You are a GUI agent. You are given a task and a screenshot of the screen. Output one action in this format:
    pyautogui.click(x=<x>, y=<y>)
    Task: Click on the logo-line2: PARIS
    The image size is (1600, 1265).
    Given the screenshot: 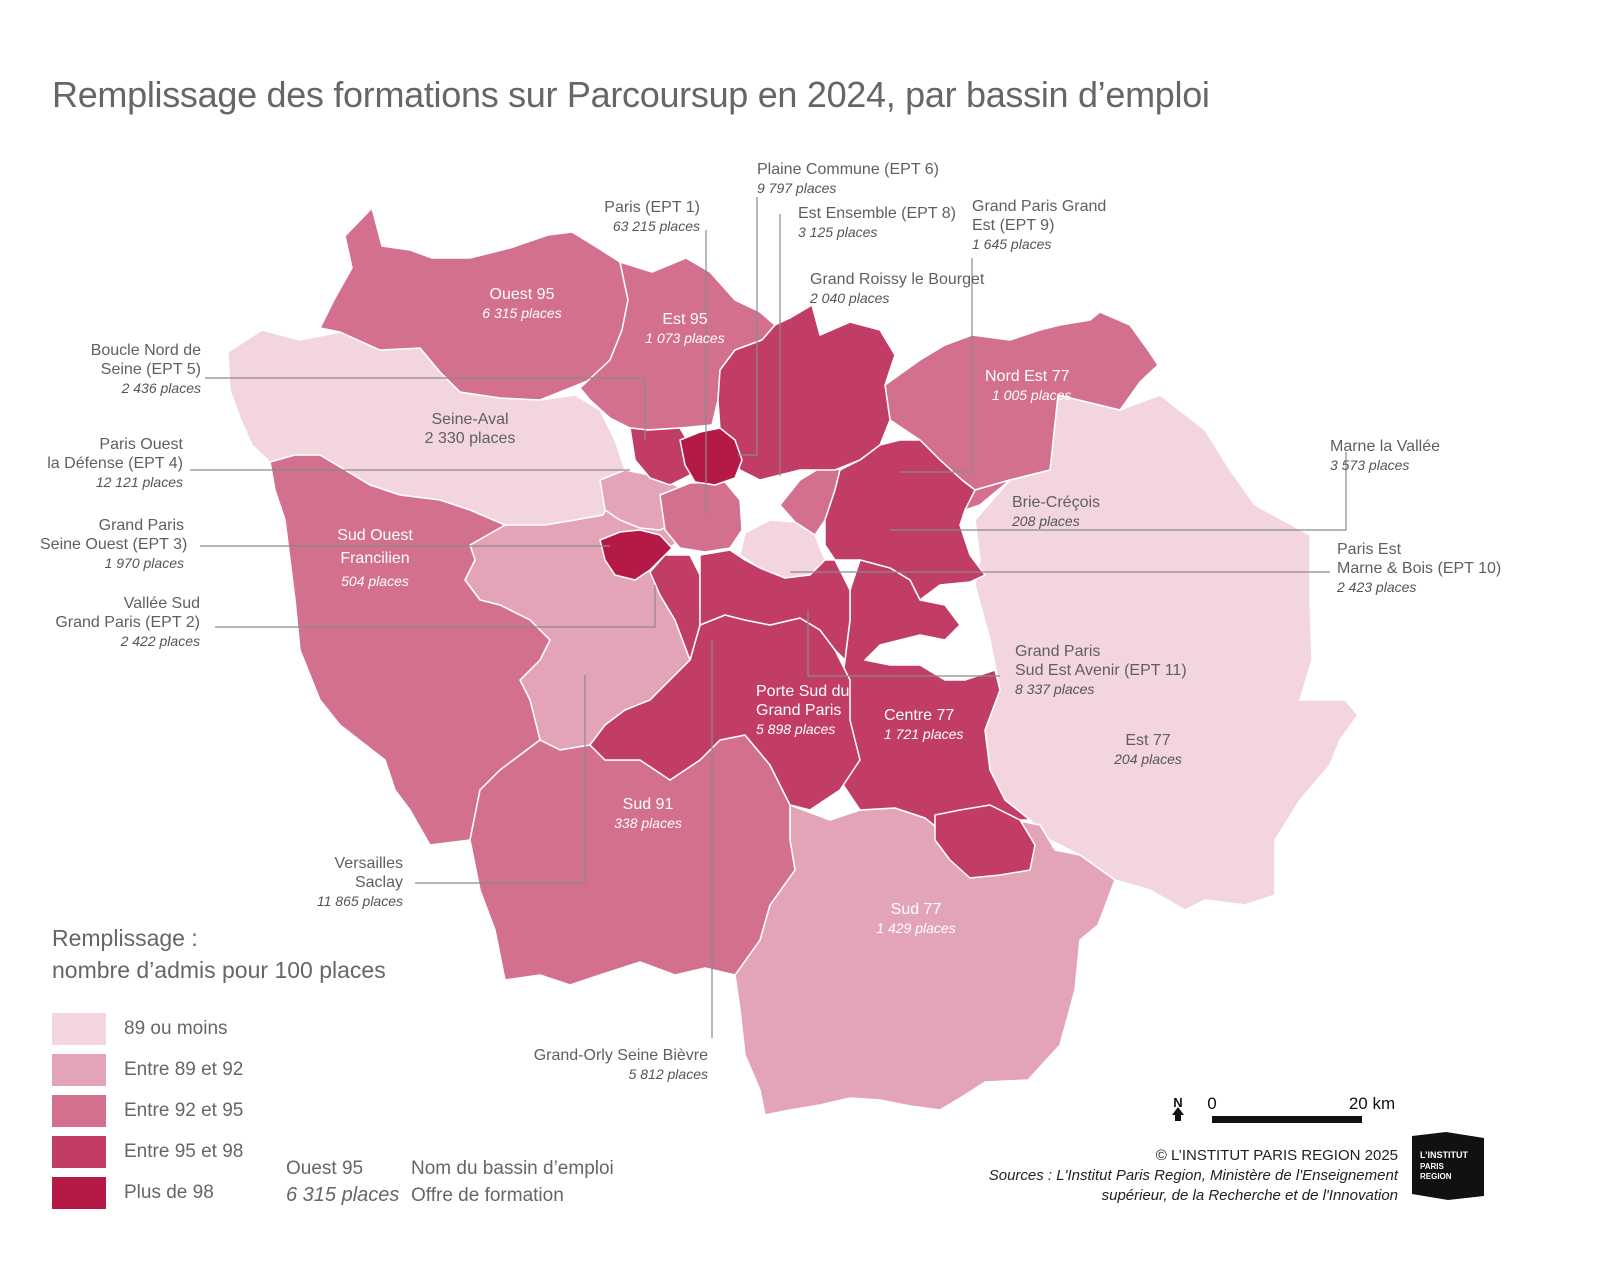 What is the action you would take?
    pyautogui.click(x=1432, y=1166)
    